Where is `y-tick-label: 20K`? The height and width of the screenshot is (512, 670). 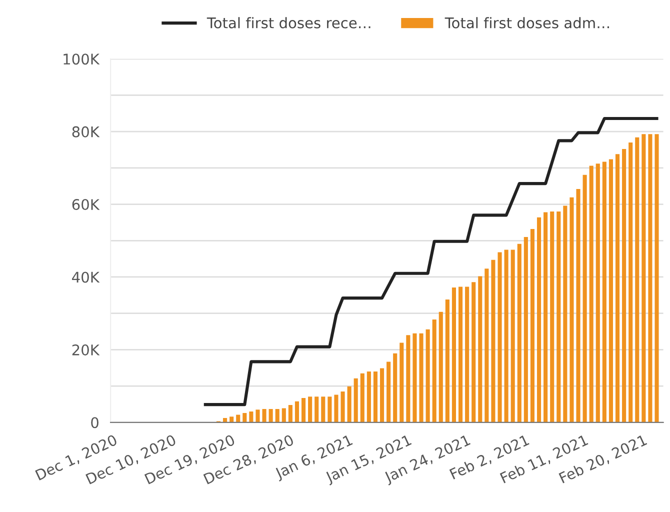
y-tick-label: 20K is located at coordinates (86, 350).